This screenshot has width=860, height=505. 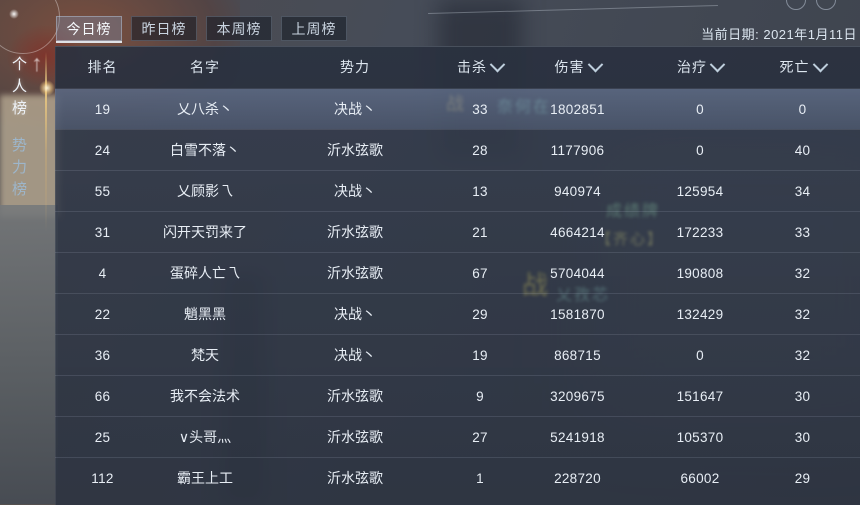 I want to click on cell-damage: 3209675, so click(x=577, y=396).